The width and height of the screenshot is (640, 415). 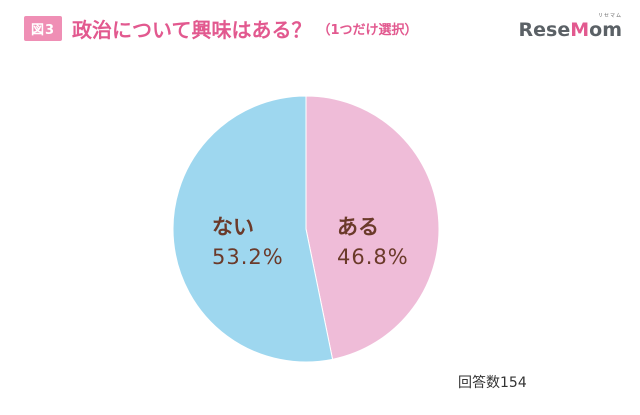 What do you see at coordinates (43, 28) in the screenshot?
I see `figure-badge: 図3` at bounding box center [43, 28].